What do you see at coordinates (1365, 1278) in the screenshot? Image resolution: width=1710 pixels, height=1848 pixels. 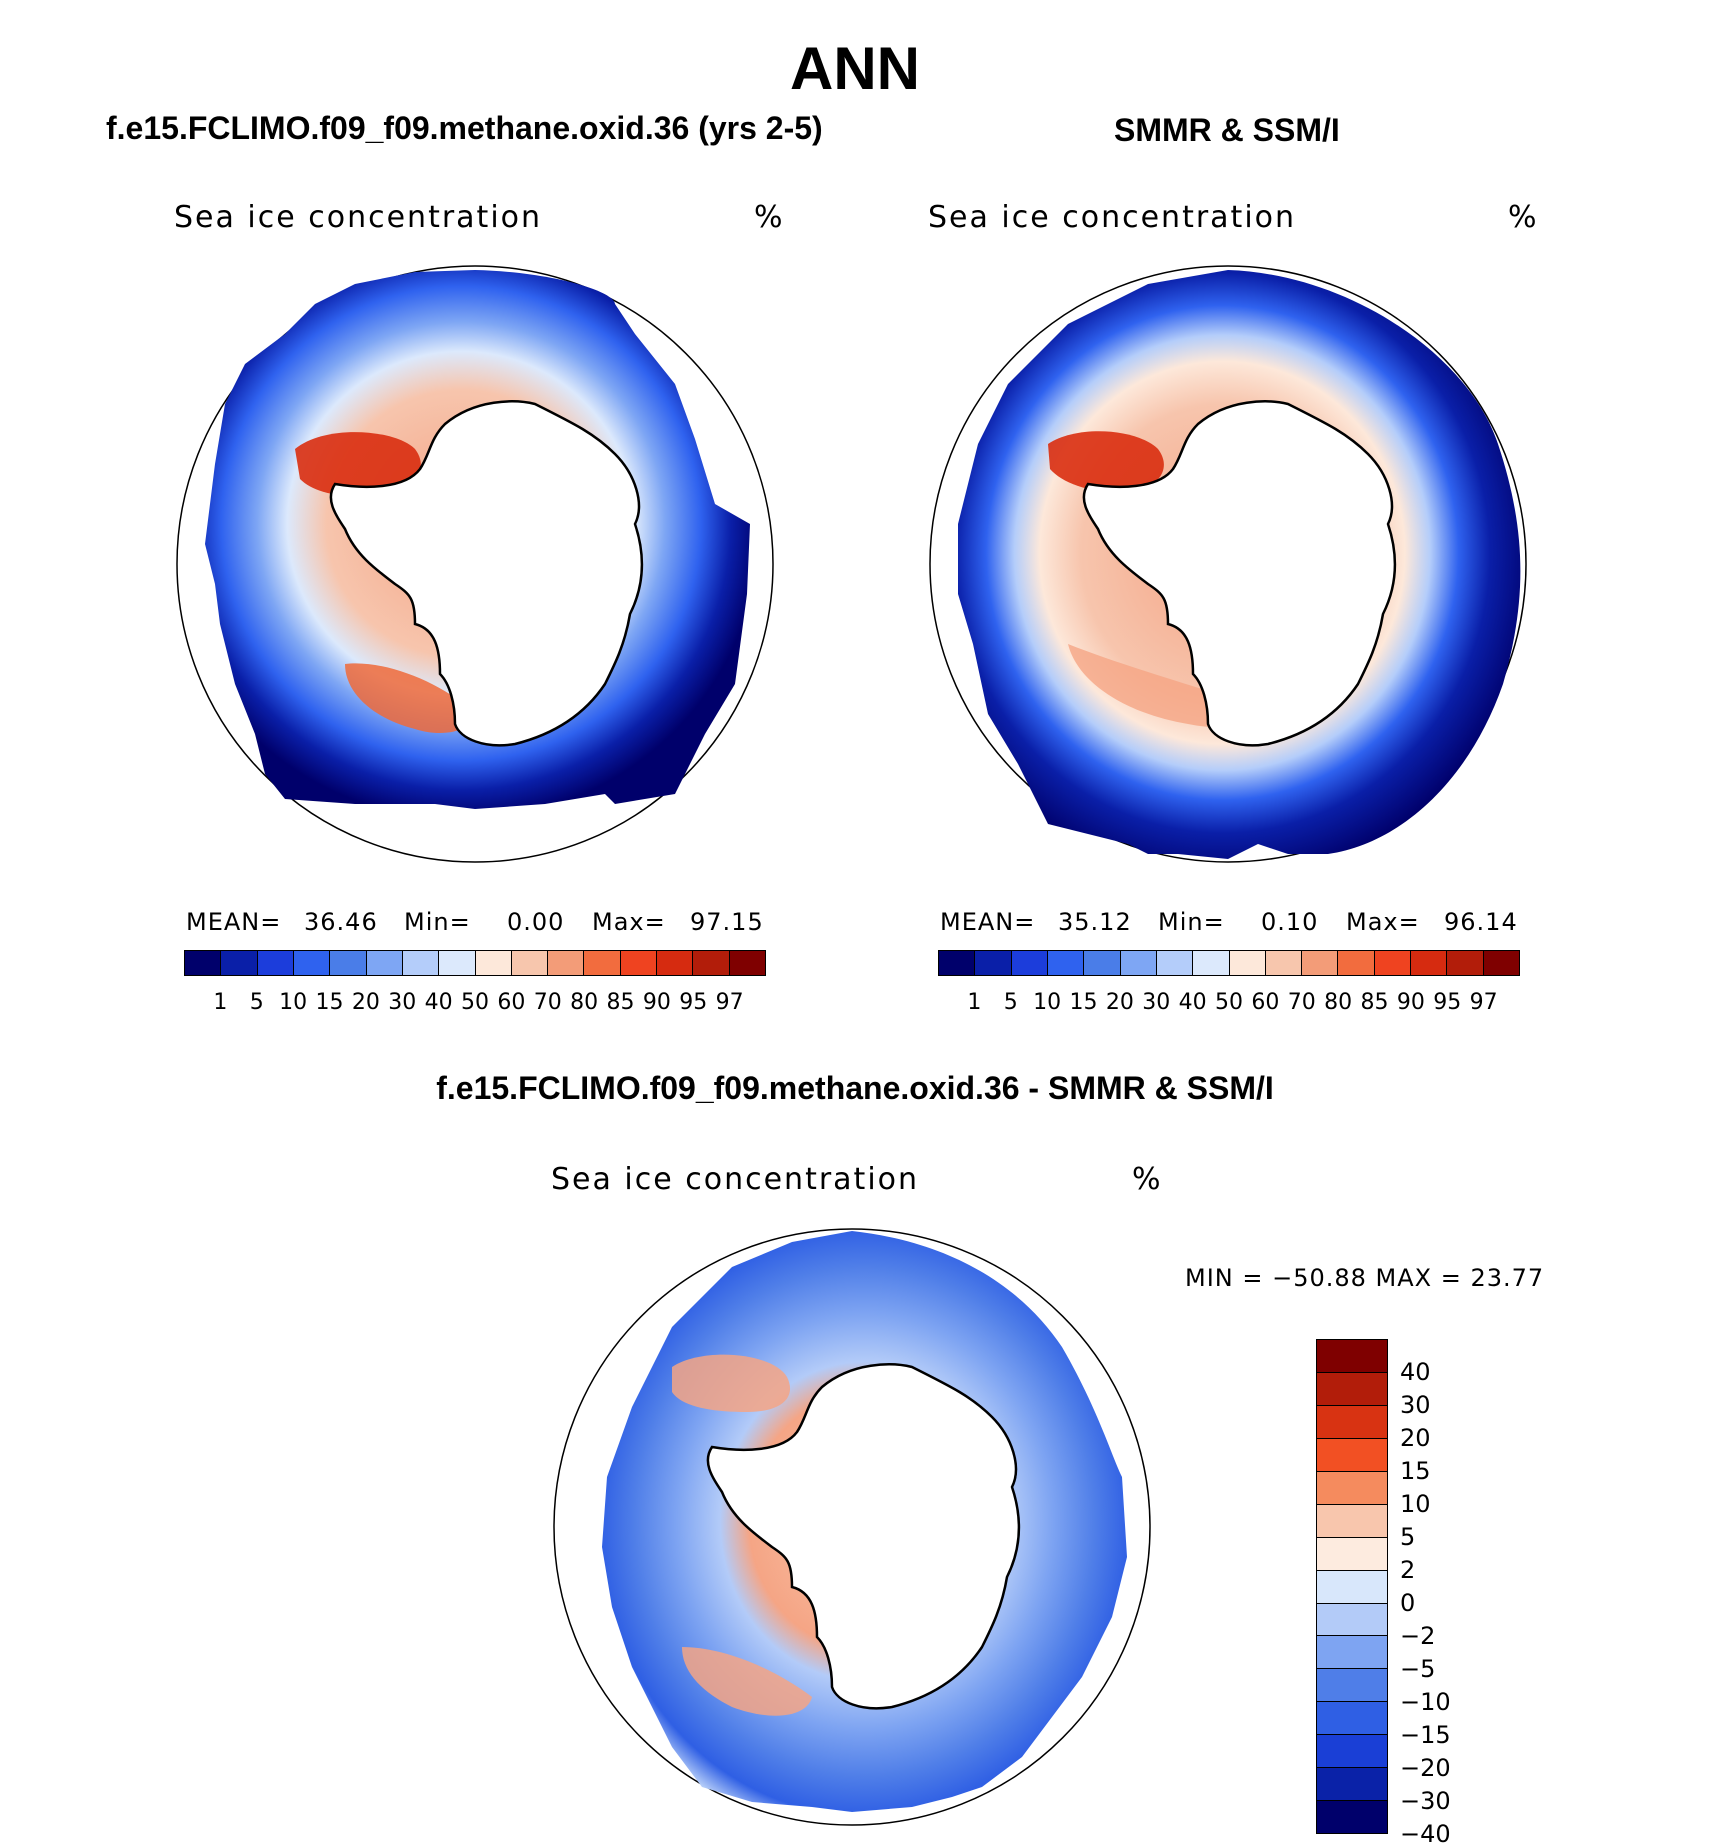 I see `panel3-minmax: MIN = −50.88 MAX = 23.77` at bounding box center [1365, 1278].